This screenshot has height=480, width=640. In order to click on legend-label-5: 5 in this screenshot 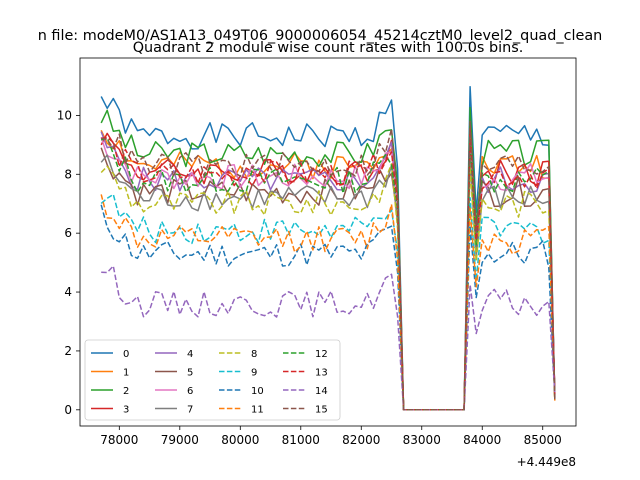, I will do `click(190, 373)`.